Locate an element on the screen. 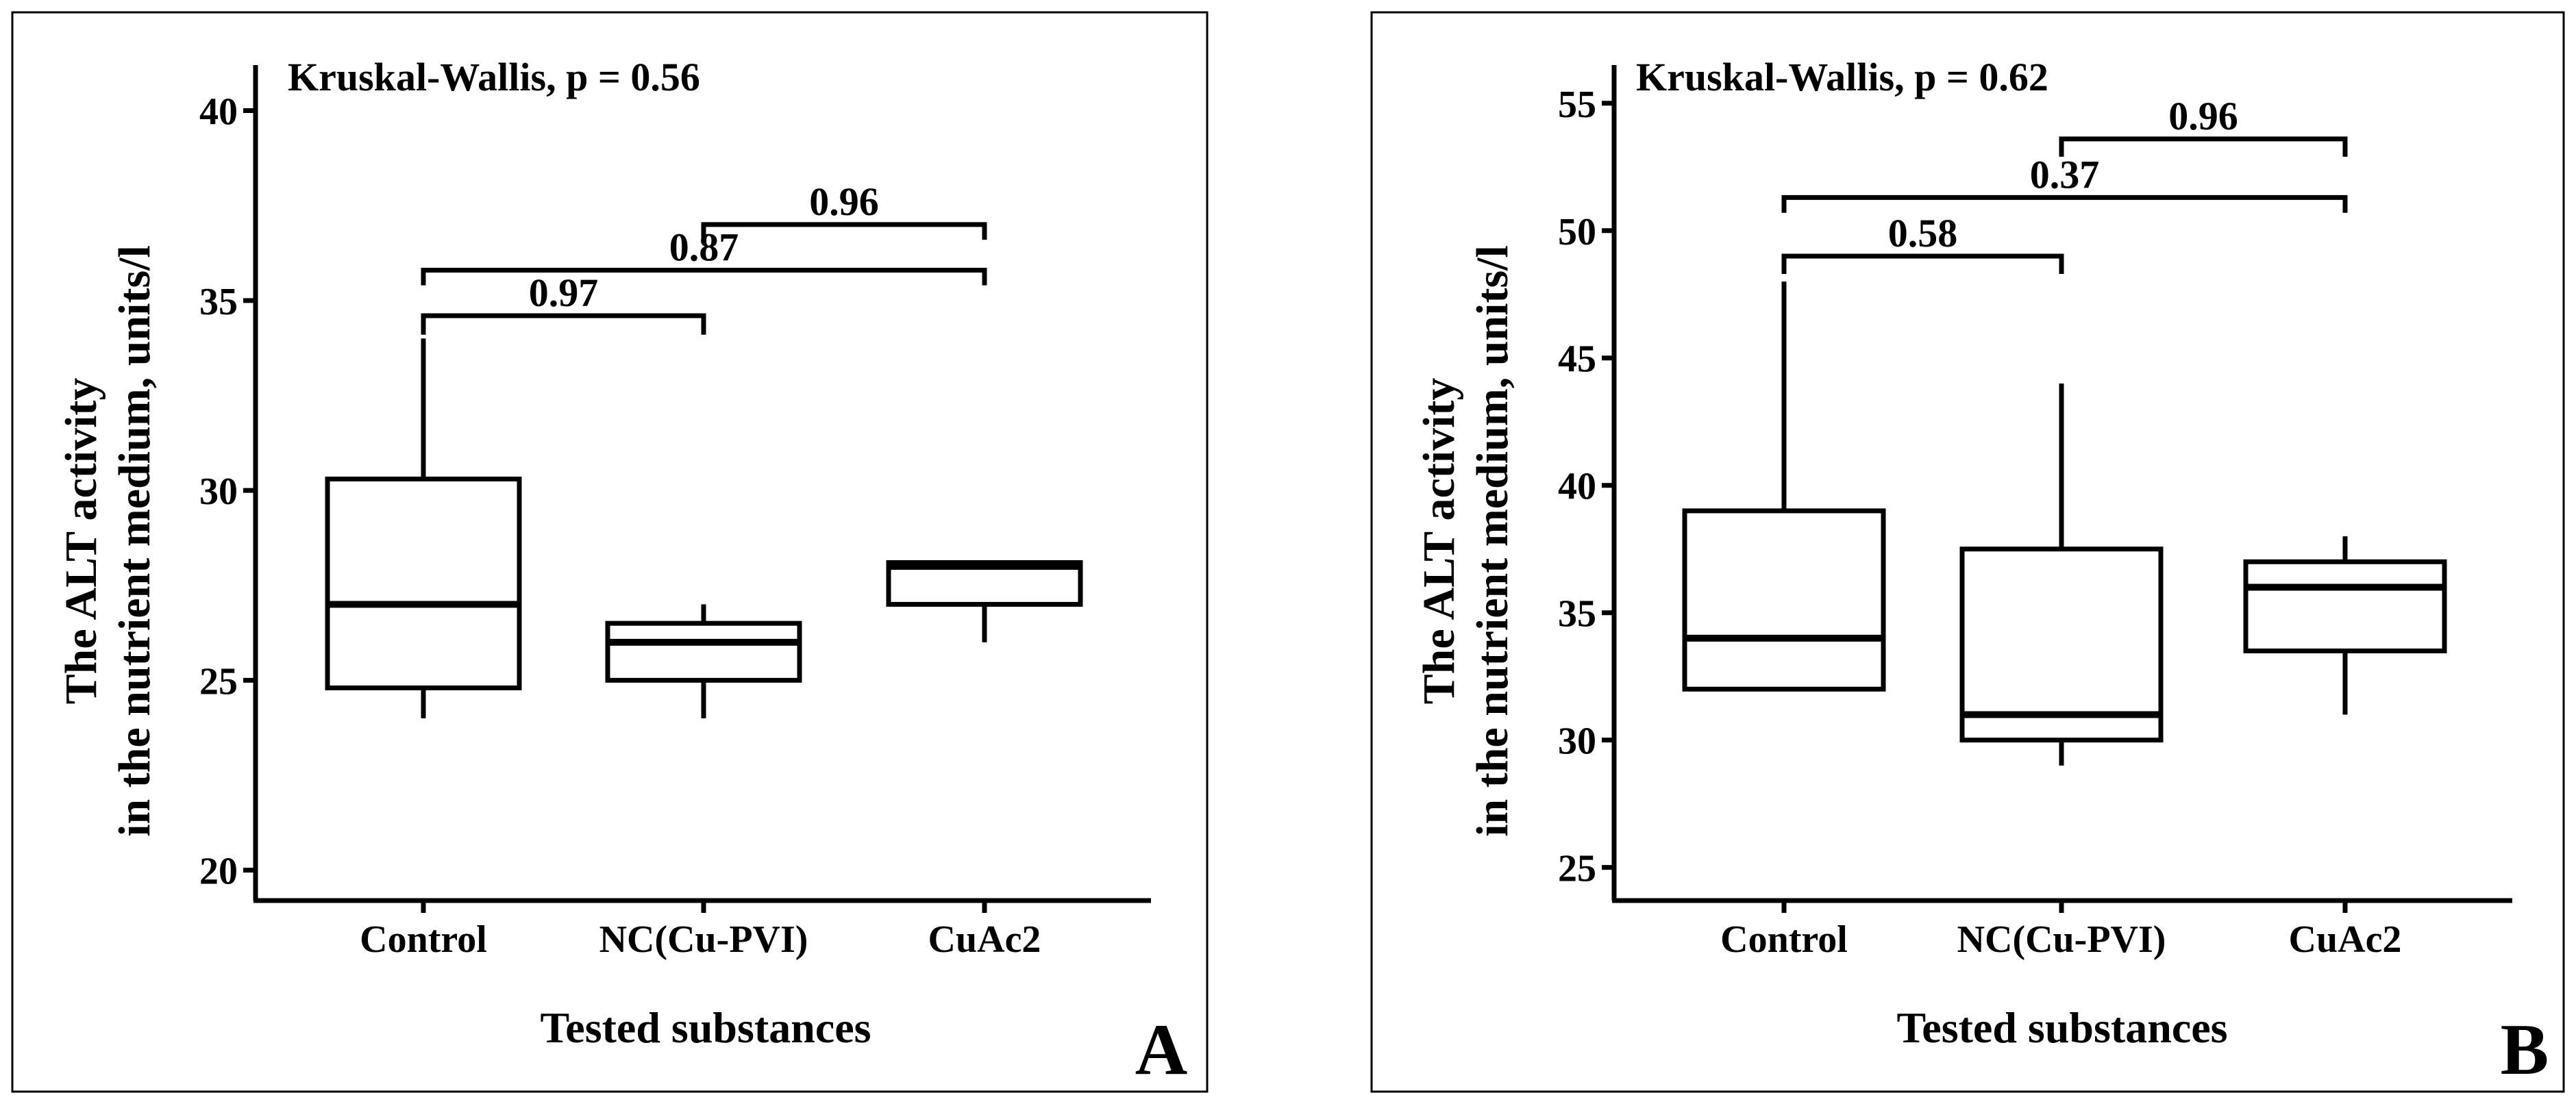 The image size is (2576, 1106). panel-a-y-axis-label-line-2: in the nutrient medium, units/l is located at coordinates (135, 541).